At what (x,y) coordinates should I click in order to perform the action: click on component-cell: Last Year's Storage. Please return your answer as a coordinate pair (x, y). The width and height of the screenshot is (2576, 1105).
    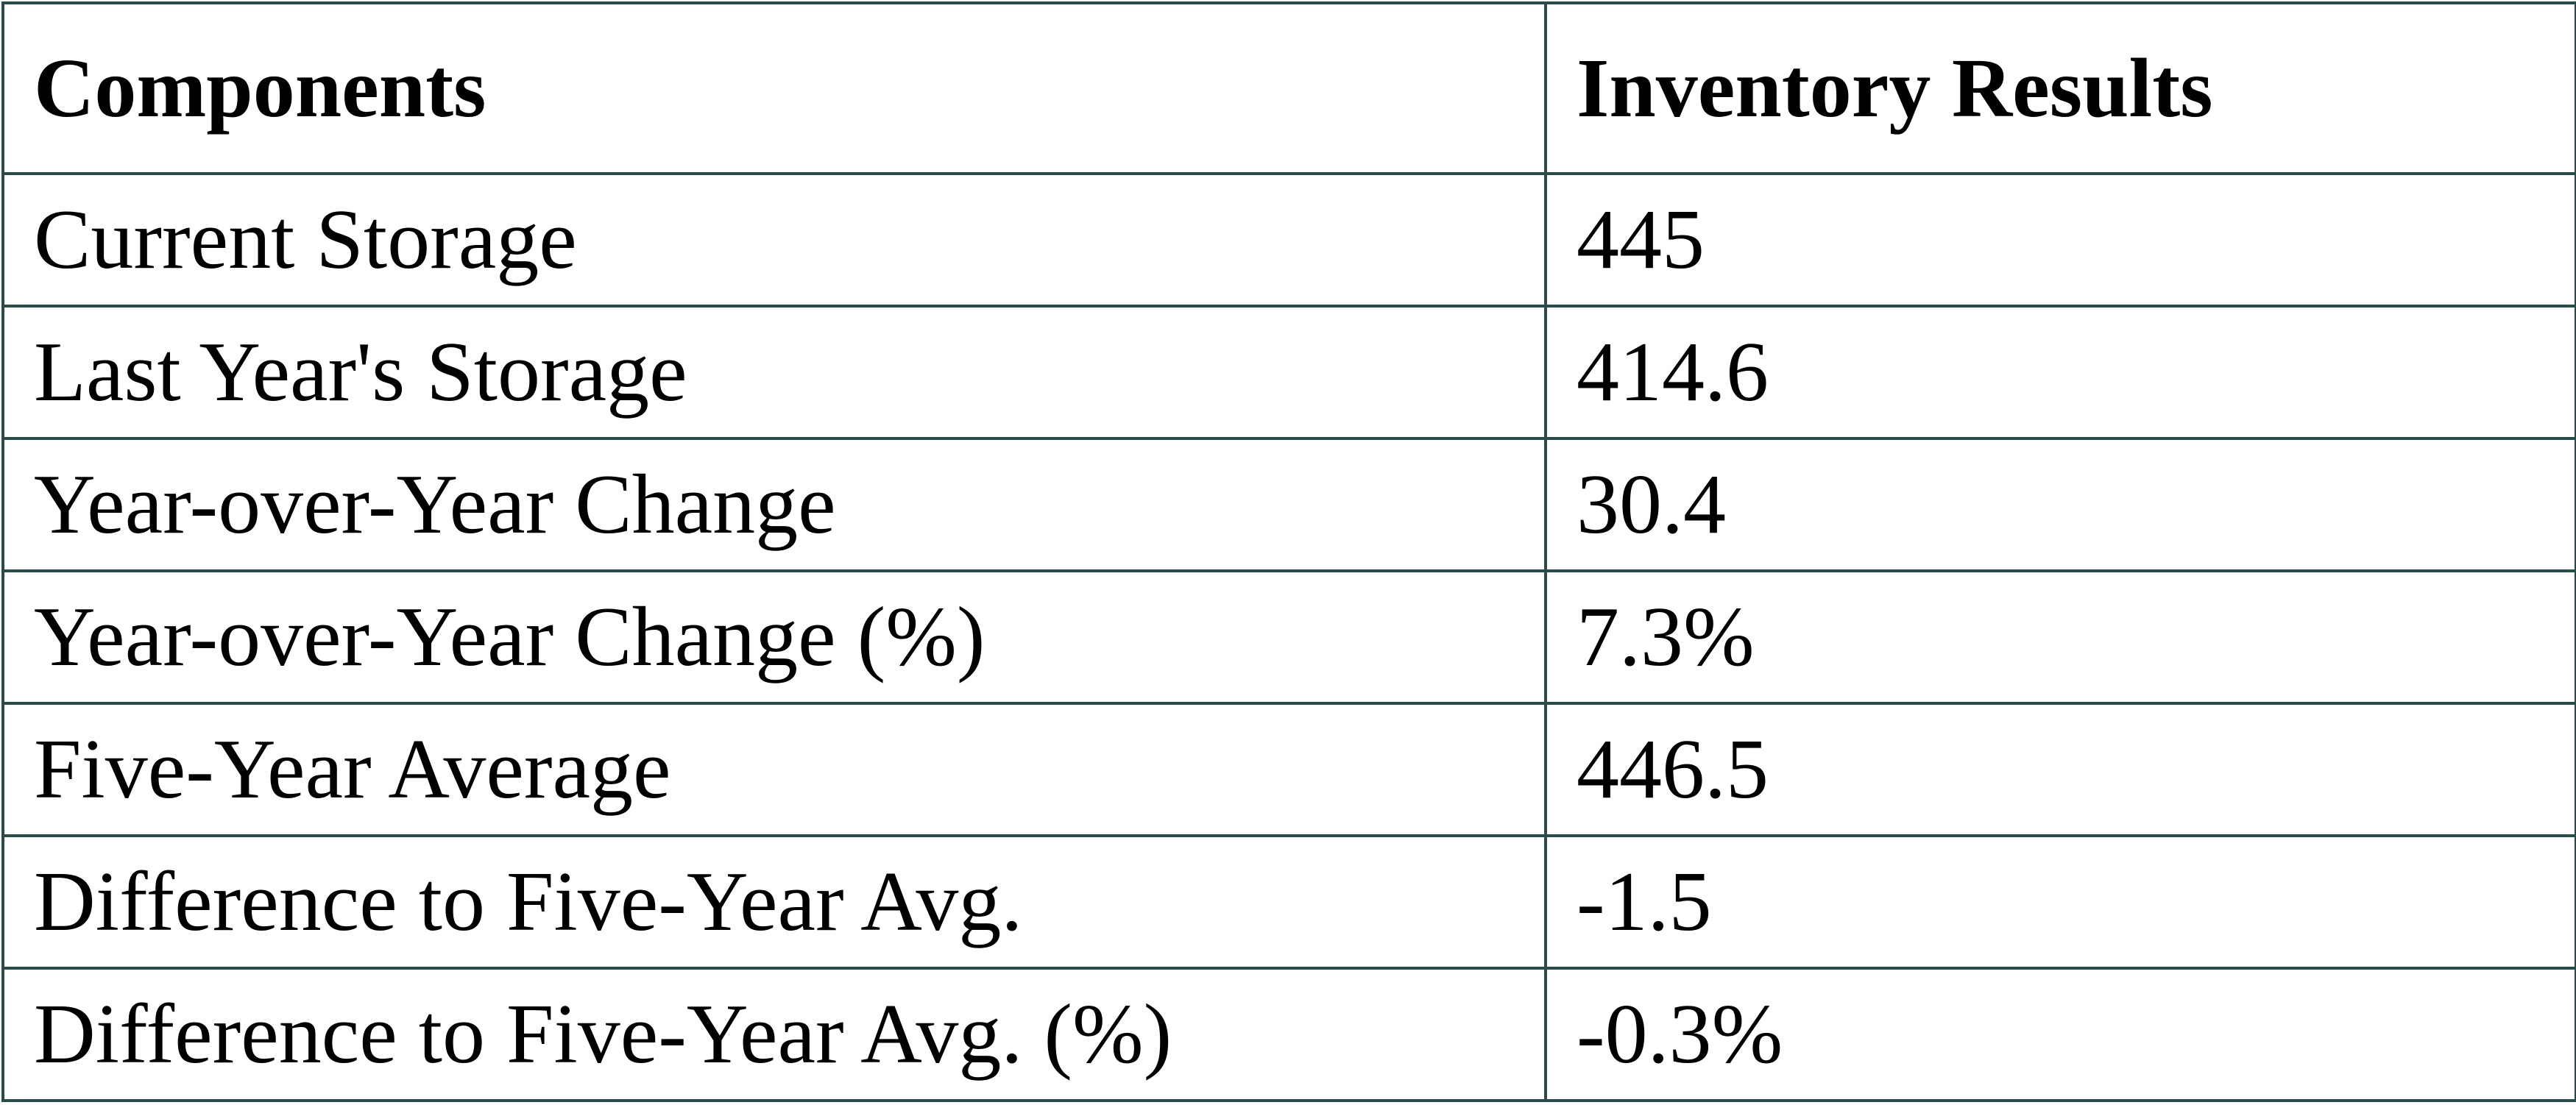
    Looking at the image, I should click on (774, 373).